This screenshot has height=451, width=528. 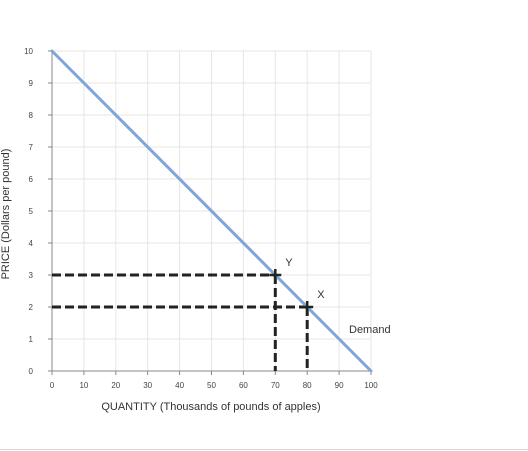 What do you see at coordinates (31, 179) in the screenshot?
I see `y-tick-label-6: 6` at bounding box center [31, 179].